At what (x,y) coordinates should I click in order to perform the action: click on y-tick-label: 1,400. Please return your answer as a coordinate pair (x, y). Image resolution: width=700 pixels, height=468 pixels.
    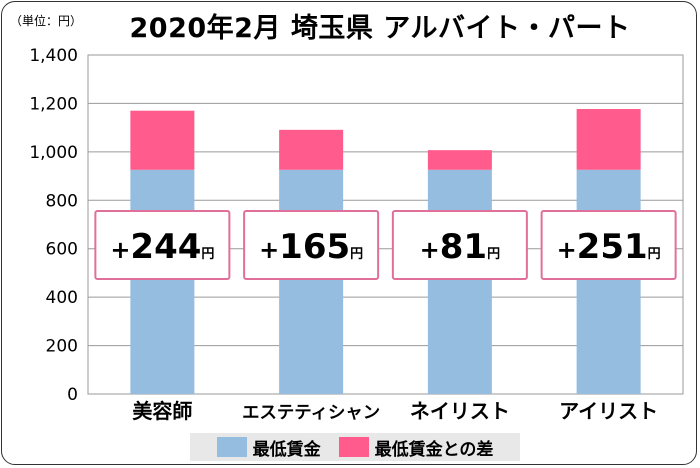
    Looking at the image, I should click on (53, 56).